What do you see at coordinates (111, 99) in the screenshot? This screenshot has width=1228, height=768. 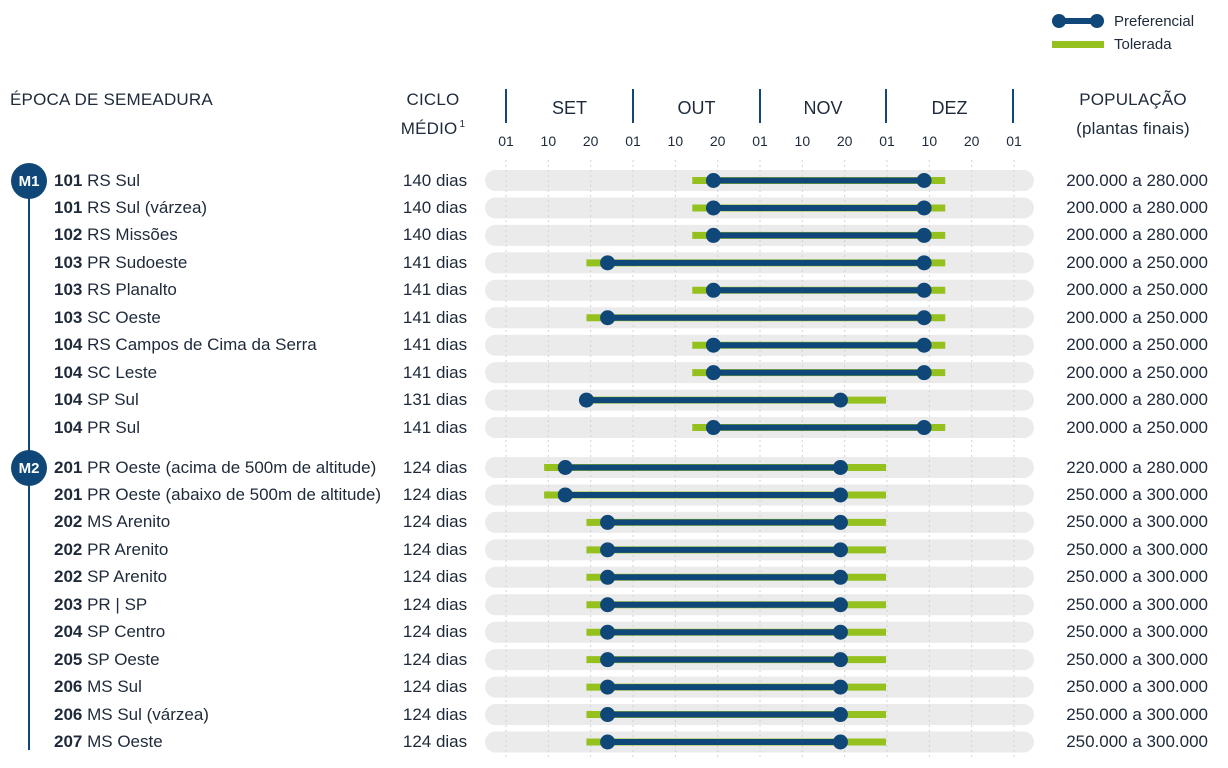 I see `epoch-header: ÉPOCA DE SEMEADURA` at bounding box center [111, 99].